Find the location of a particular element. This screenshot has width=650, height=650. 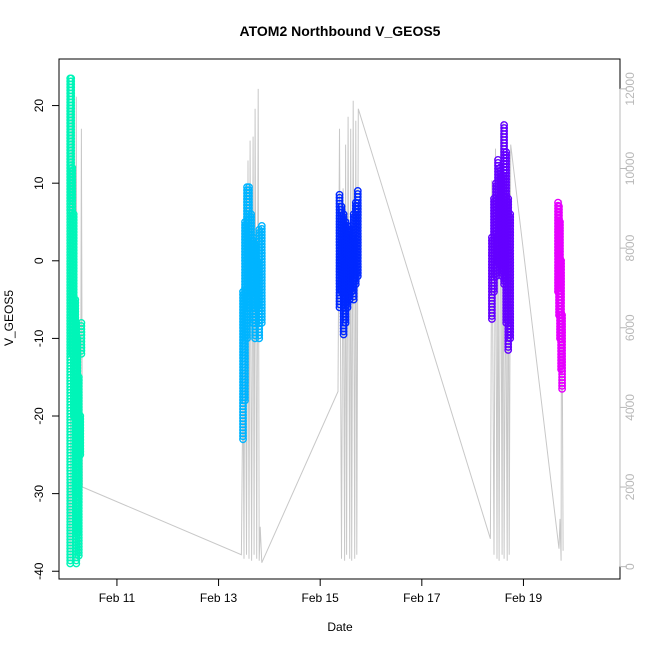

y-tick-label: 0 is located at coordinates (39, 260).